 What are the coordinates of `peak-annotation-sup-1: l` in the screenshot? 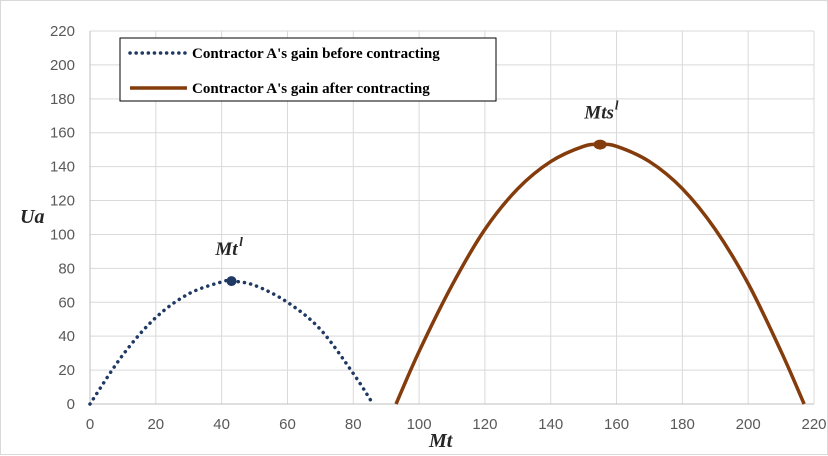 It's located at (241, 241).